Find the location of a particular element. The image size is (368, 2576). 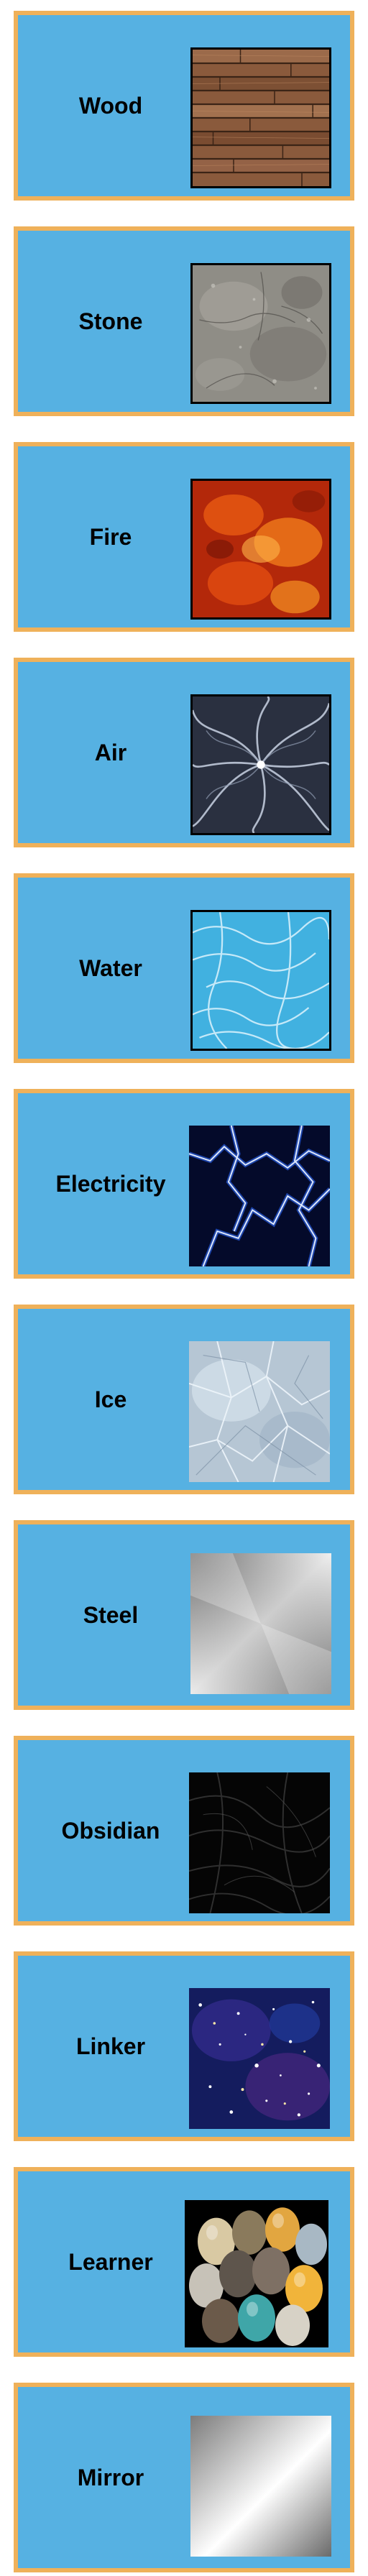

steel-texture-icon is located at coordinates (260, 1623).